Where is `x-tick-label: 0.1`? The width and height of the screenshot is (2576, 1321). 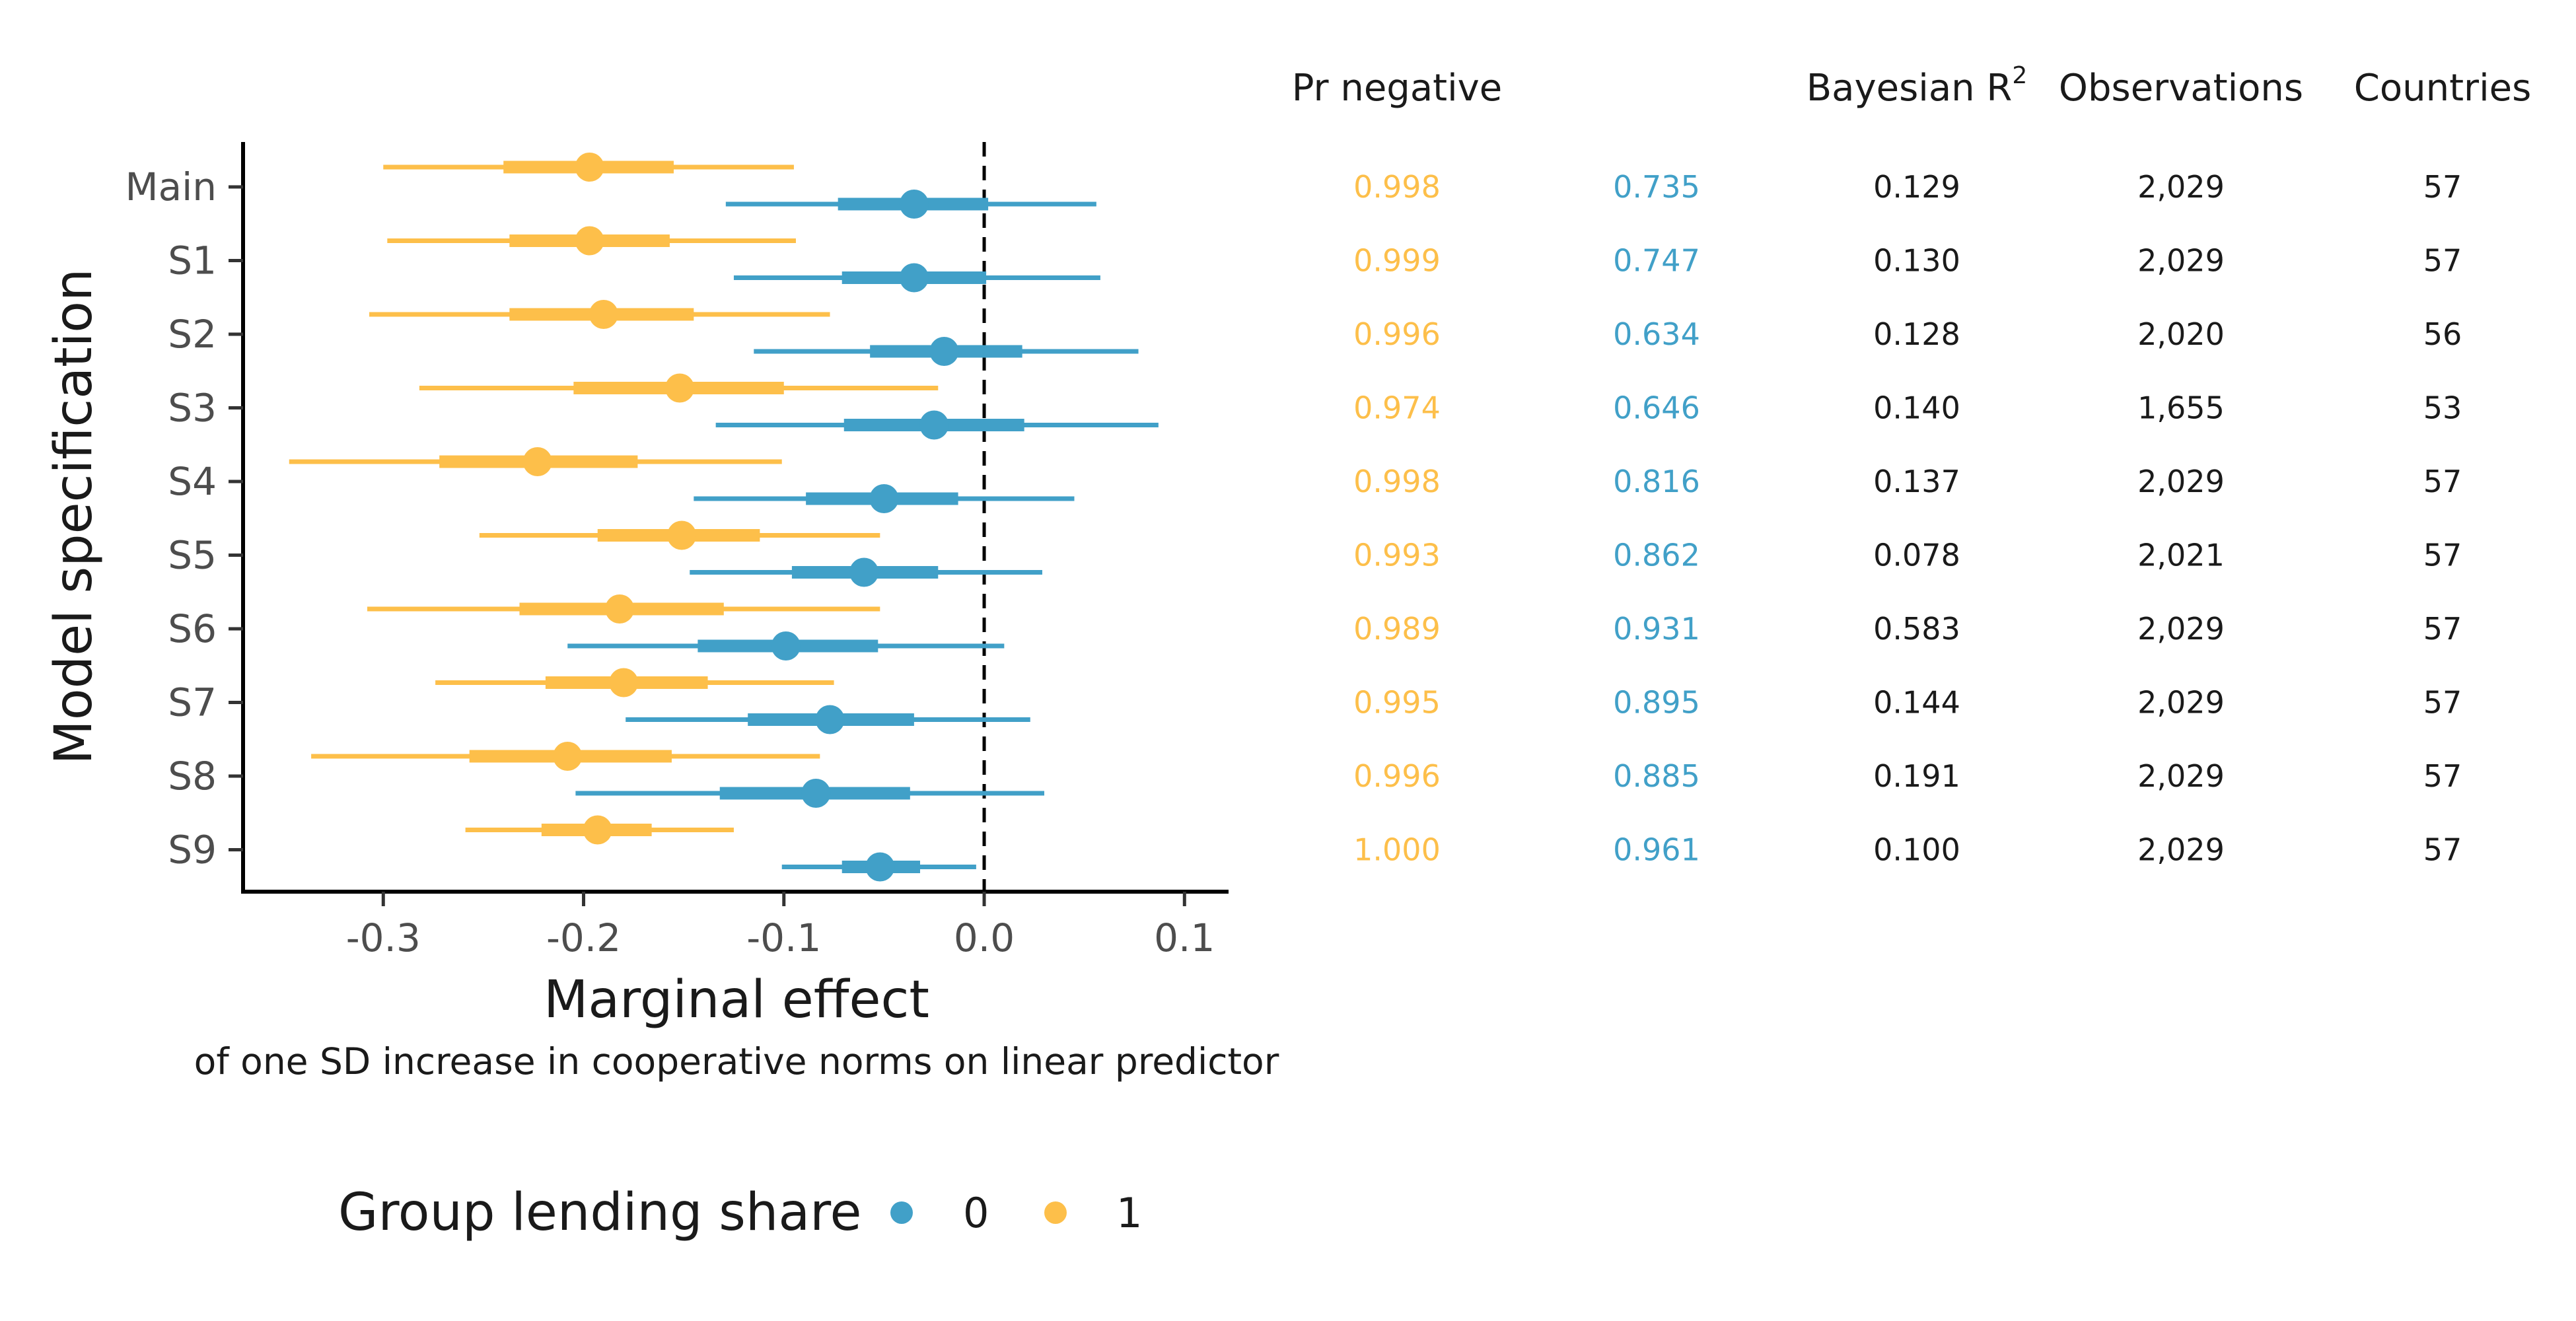
x-tick-label: 0.1 is located at coordinates (1184, 937).